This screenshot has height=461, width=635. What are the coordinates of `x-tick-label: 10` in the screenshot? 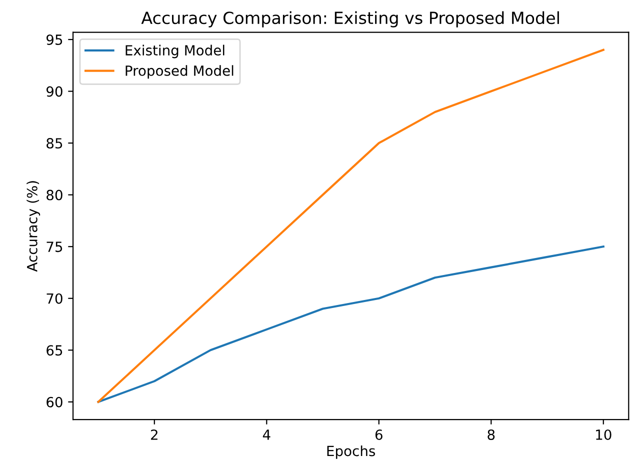 It's located at (604, 434).